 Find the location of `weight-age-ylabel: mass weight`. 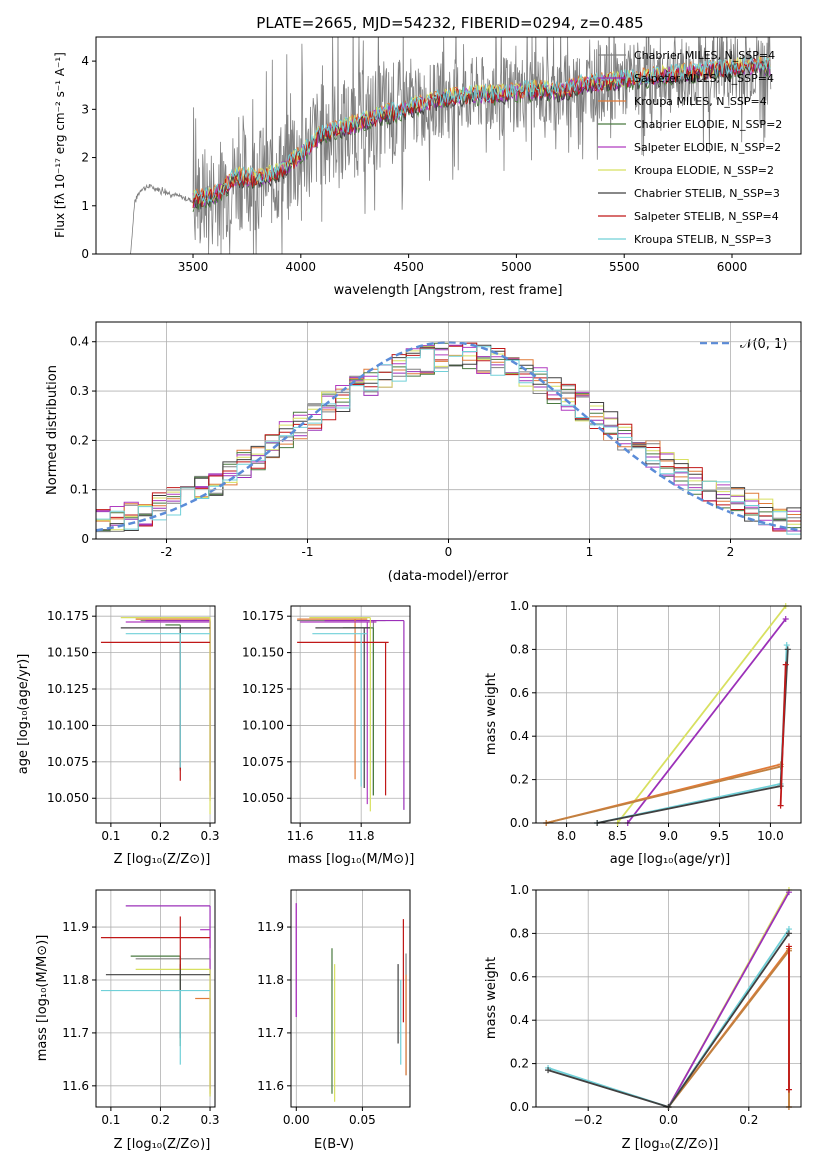

weight-age-ylabel: mass weight is located at coordinates (491, 714).